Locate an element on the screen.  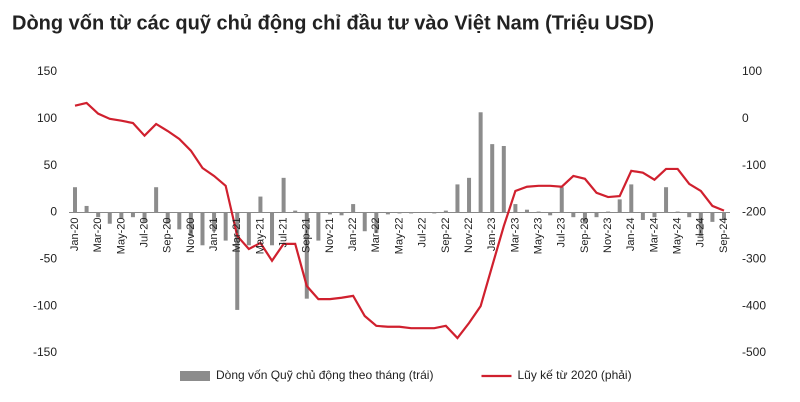
y2-tick-label: 100 is located at coordinates (752, 71).